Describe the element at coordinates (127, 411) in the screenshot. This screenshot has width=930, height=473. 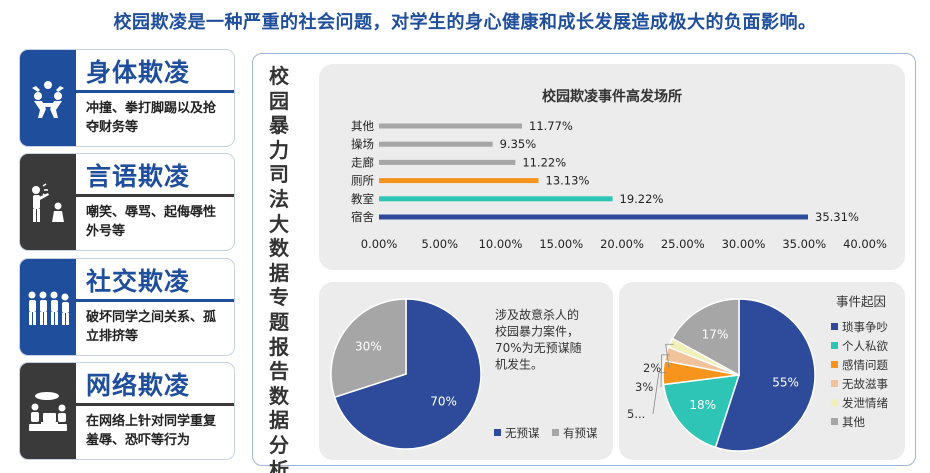
I see `category-card-cyber: 网络欺凌 在网络上针对同学重复羞辱、恐吓等行为` at that location.